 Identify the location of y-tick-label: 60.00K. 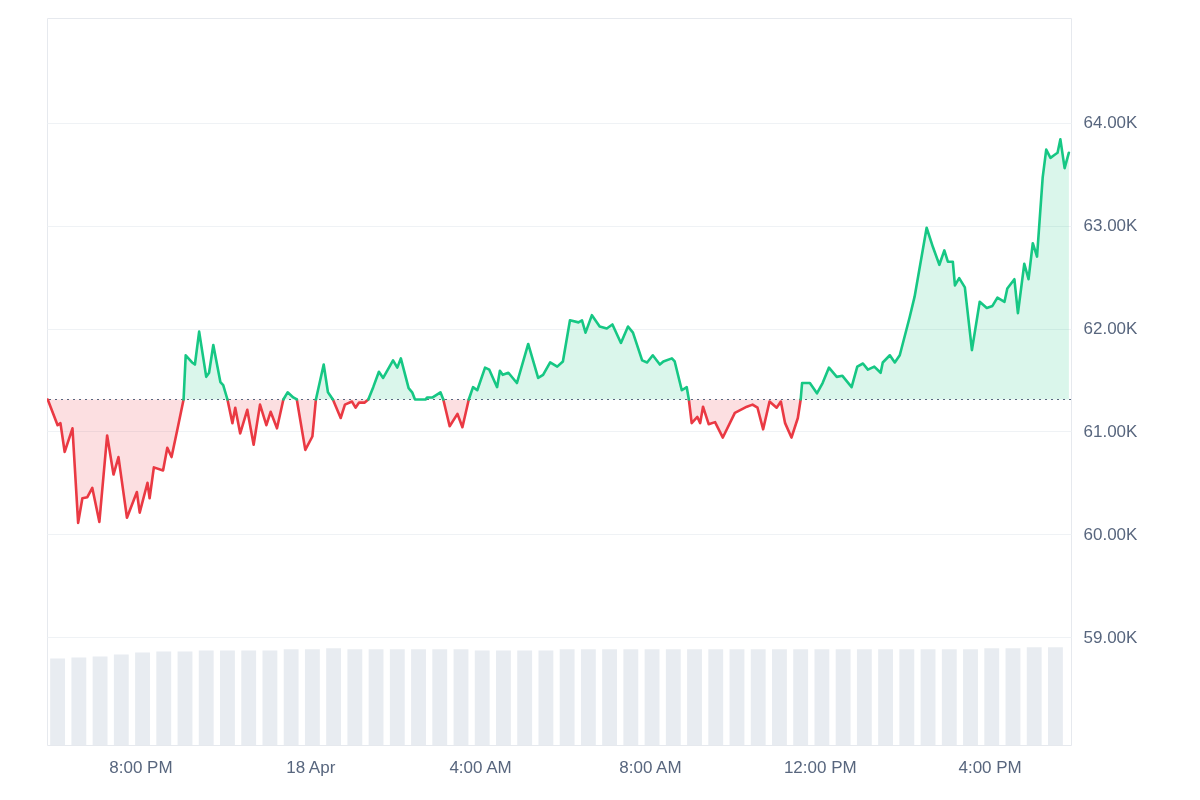
(1111, 534).